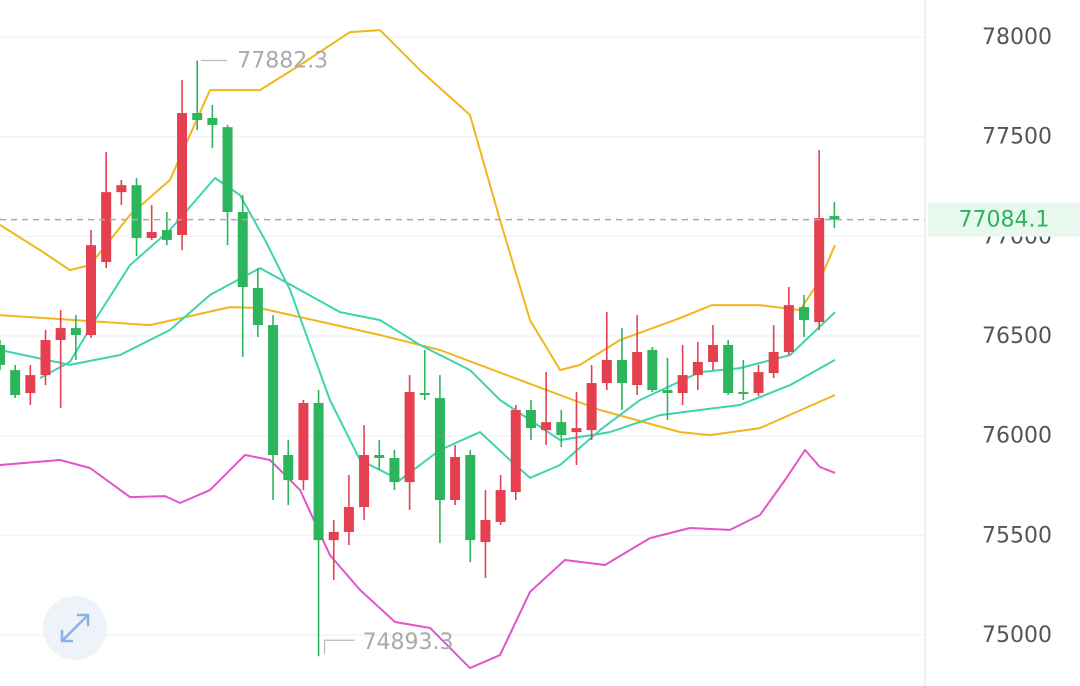  I want to click on expand-button, so click(75, 628).